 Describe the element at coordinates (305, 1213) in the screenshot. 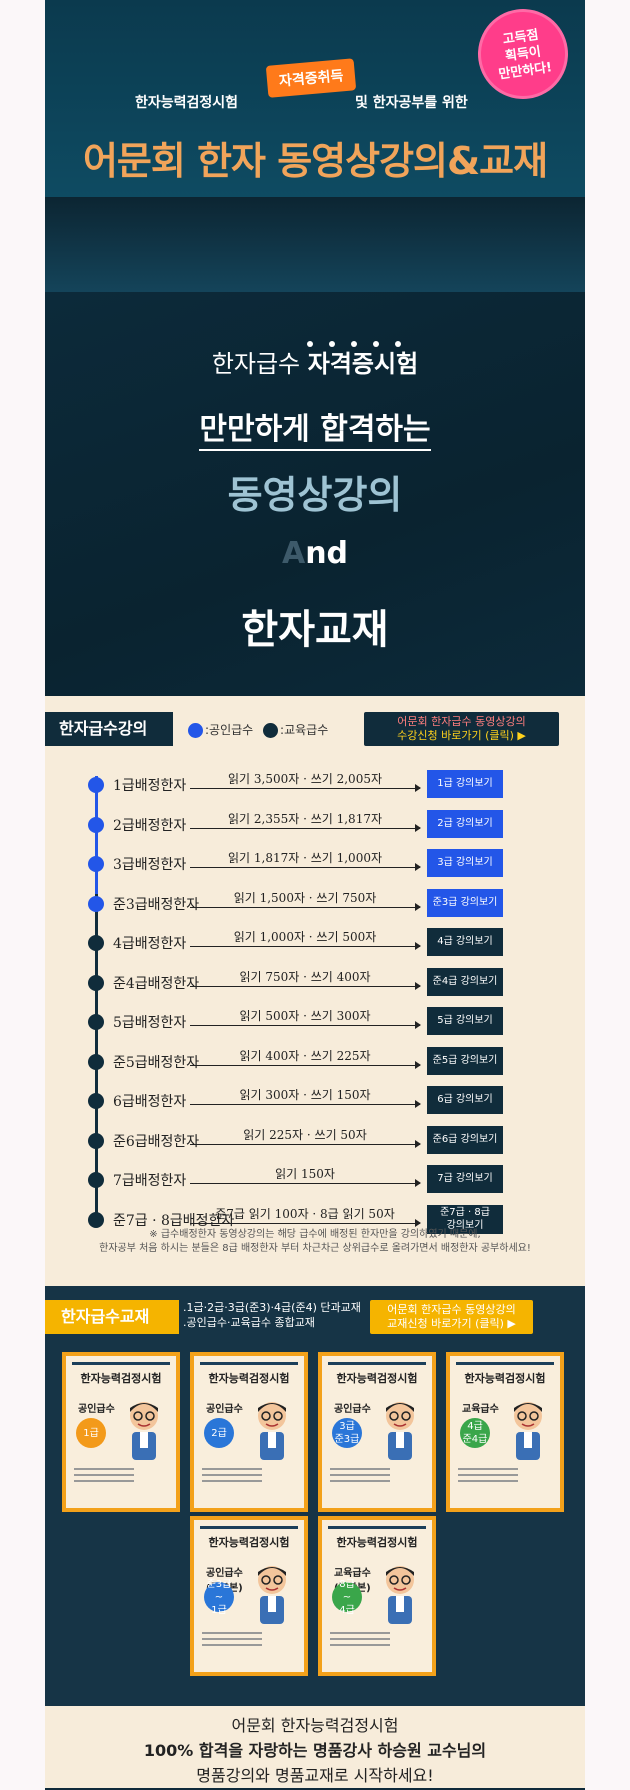

I see `lecture-char-count: 준7급 읽기 100자 · 8급 읽기 50자` at that location.